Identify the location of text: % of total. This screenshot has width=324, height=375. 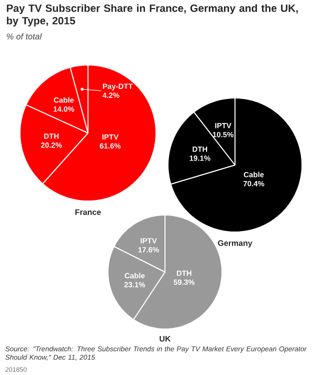
(24, 36).